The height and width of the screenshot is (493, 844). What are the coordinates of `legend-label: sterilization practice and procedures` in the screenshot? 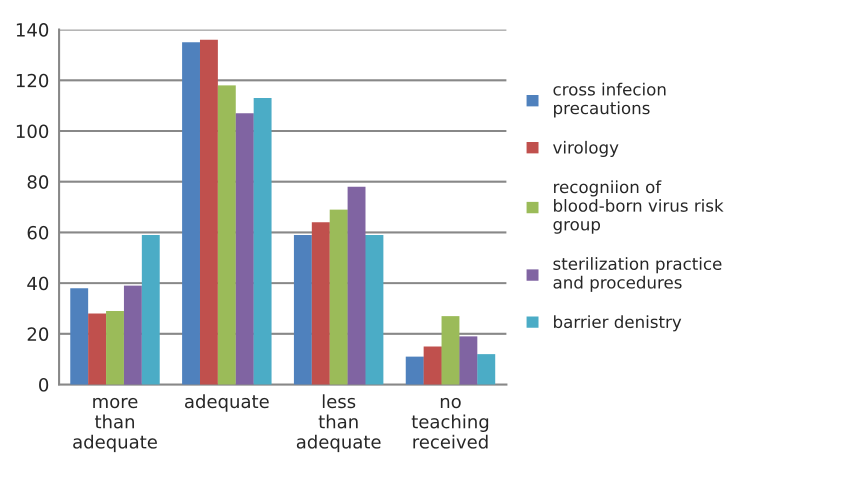 It's located at (637, 274).